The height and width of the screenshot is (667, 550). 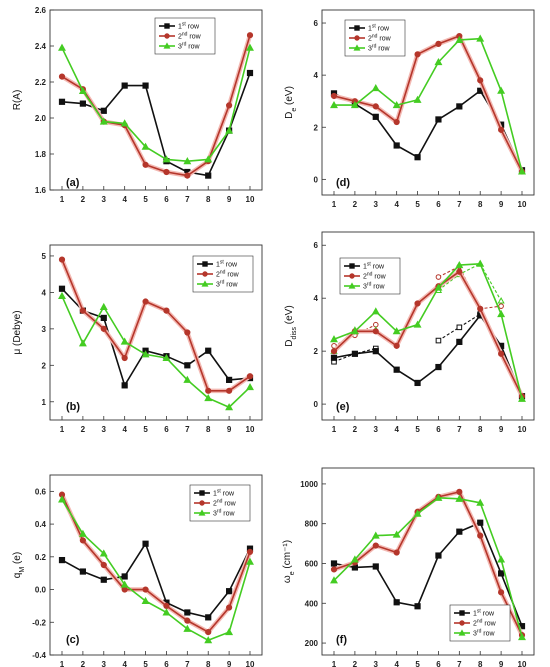 What do you see at coordinates (312, 524) in the screenshot?
I see `y-tick-label: 800` at bounding box center [312, 524].